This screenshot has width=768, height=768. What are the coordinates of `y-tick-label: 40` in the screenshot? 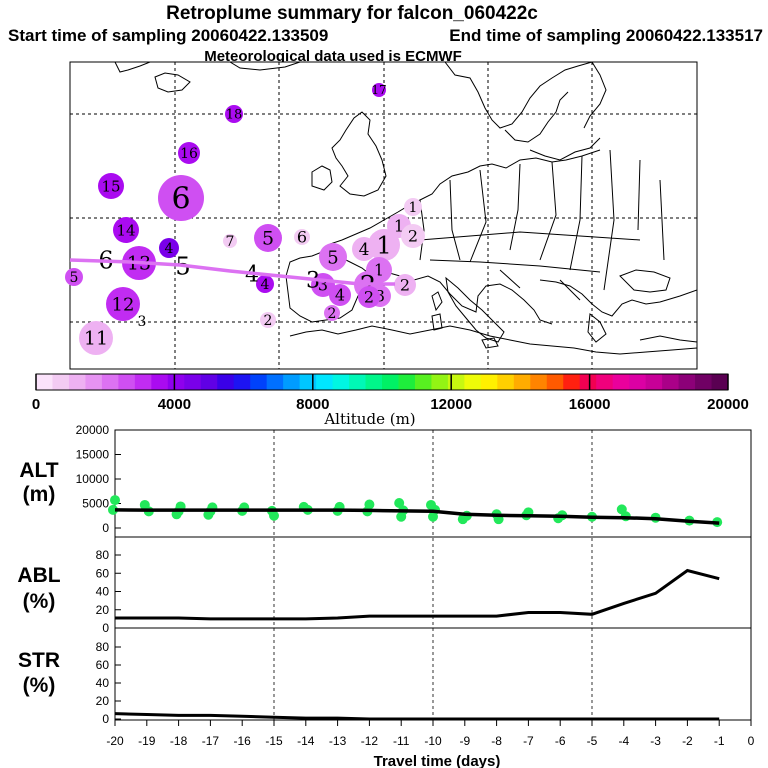 It's located at (103, 592).